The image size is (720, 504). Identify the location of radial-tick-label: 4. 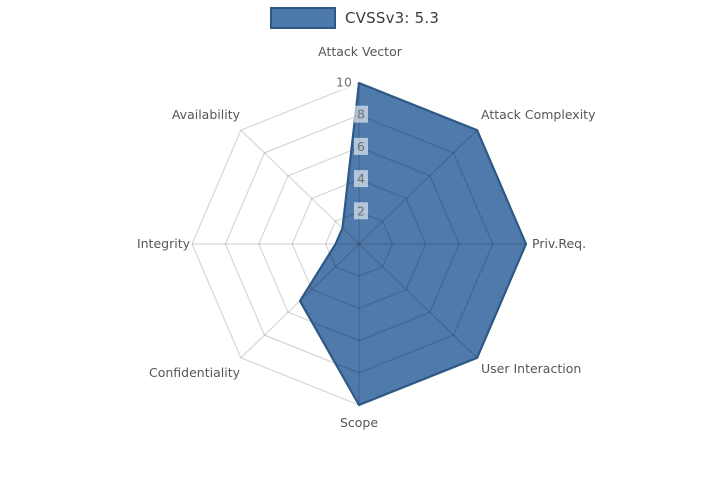
(361, 178).